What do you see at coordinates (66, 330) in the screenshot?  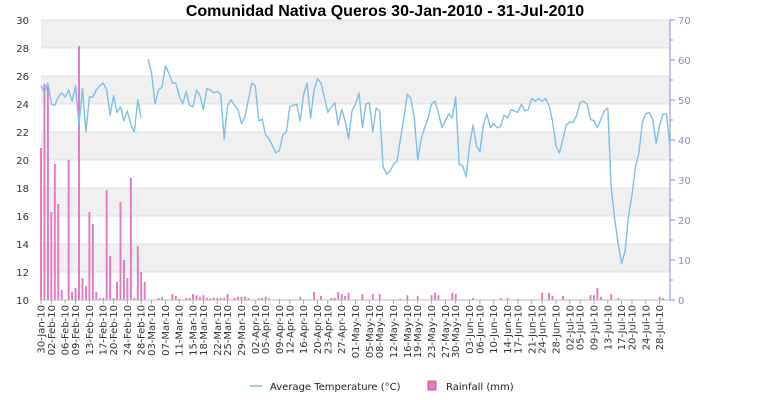 I see `x-tick-label: 06-Feb-10` at bounding box center [66, 330].